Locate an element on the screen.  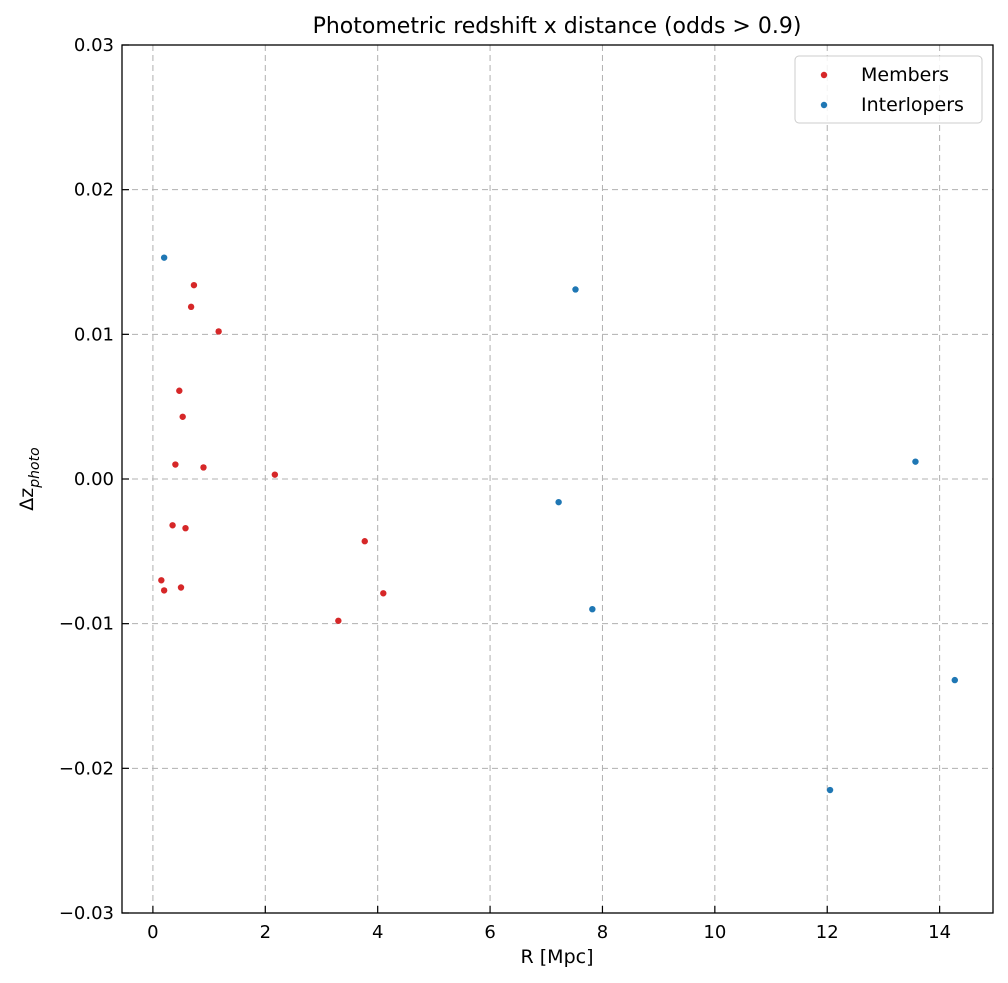
legend-box is located at coordinates (888, 89).